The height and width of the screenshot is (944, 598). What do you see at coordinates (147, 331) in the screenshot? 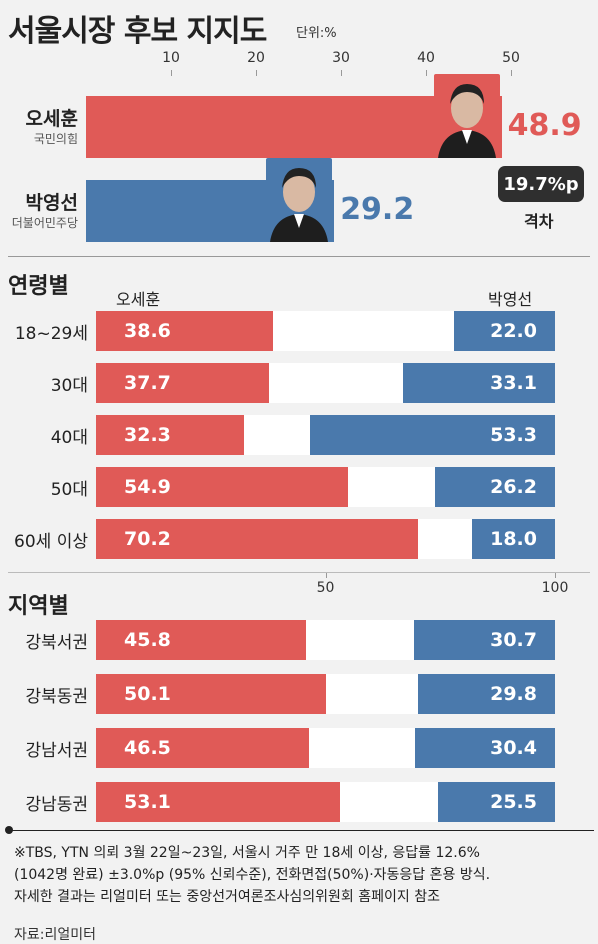
I see `data-label-oh: 38.6` at bounding box center [147, 331].